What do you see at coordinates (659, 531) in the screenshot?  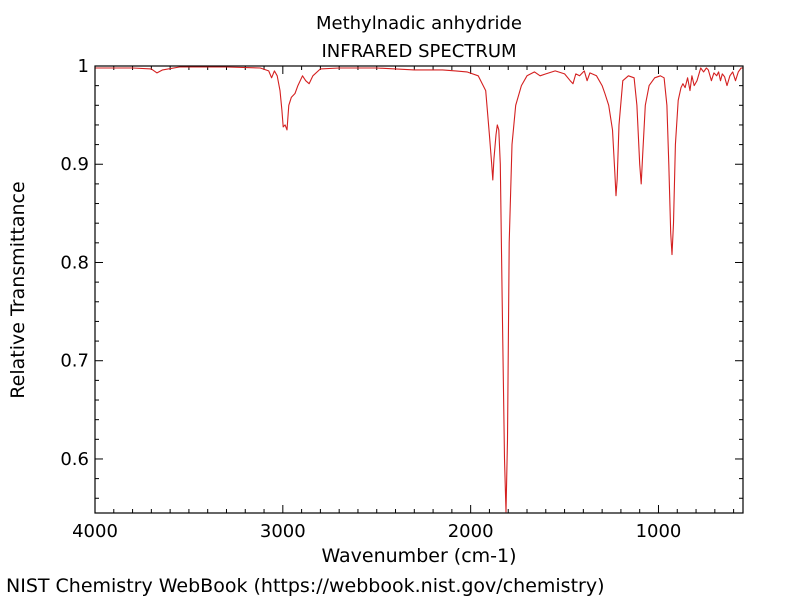 I see `x-tick-label: 1000` at bounding box center [659, 531].